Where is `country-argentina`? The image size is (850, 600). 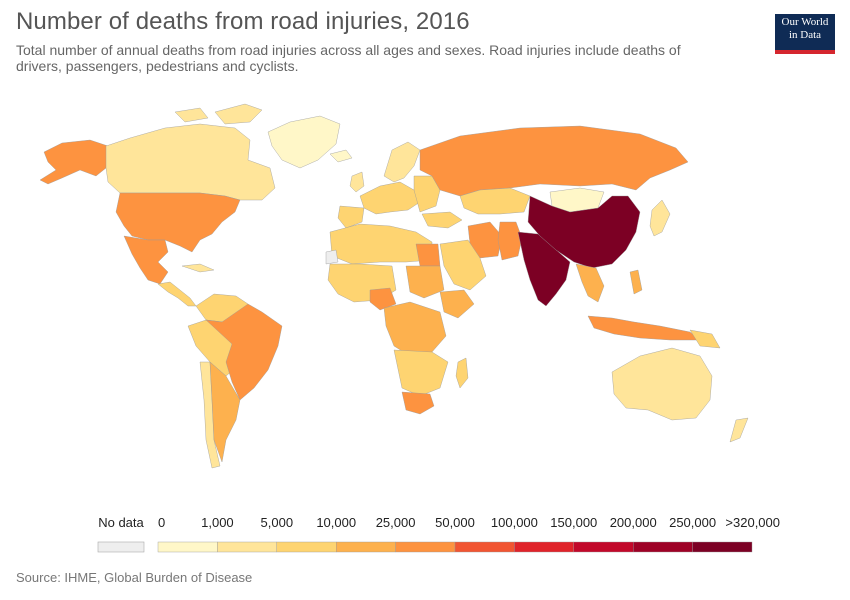 country-argentina is located at coordinates (225, 412).